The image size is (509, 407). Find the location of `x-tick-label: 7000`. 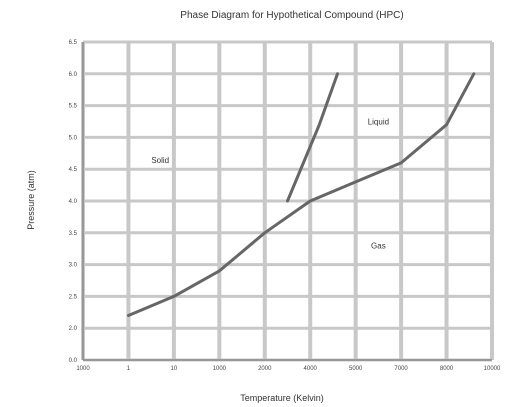

x-tick-label: 7000 is located at coordinates (401, 369).